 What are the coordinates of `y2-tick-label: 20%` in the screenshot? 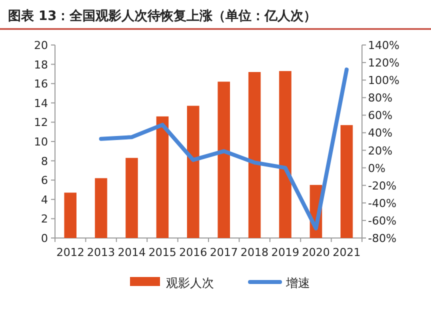 It's located at (380, 151).